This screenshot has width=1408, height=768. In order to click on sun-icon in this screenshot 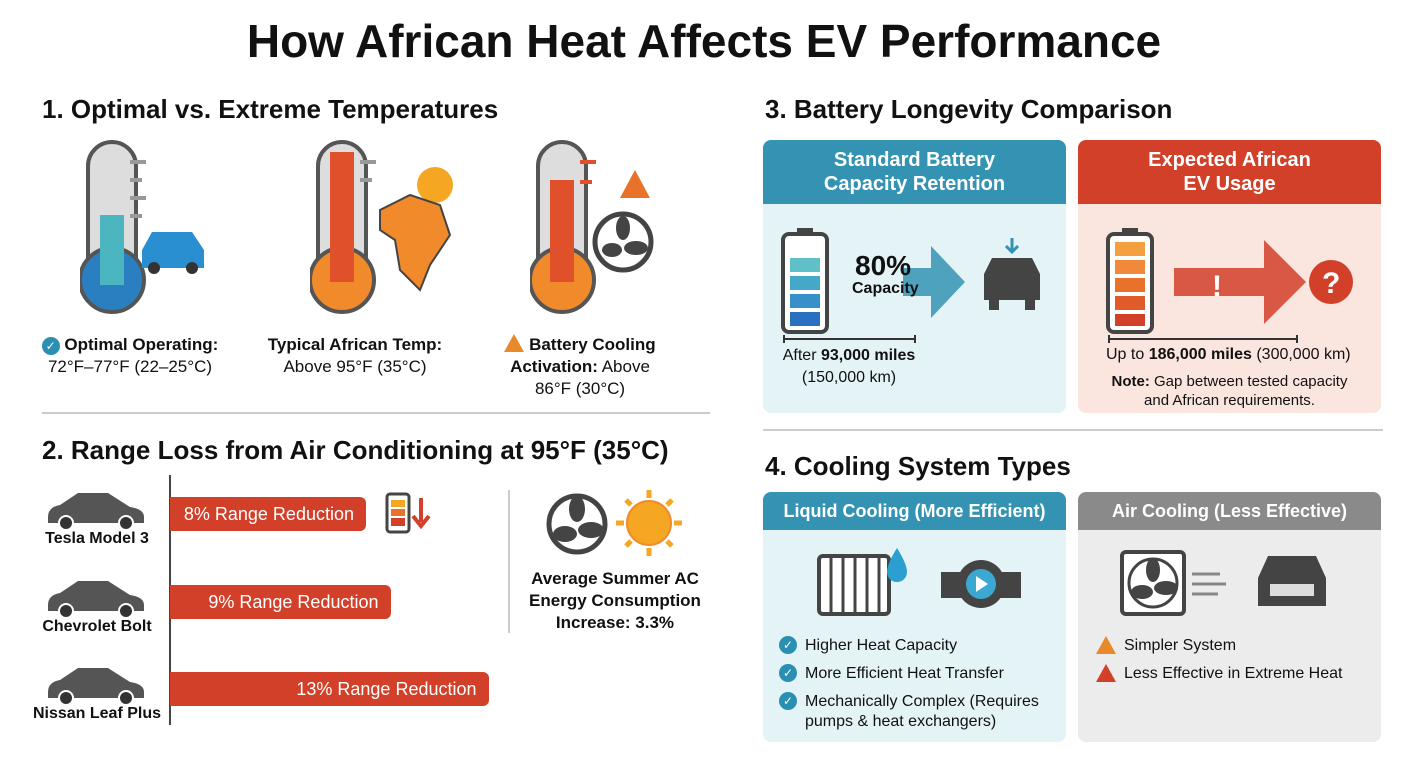, I will do `click(649, 523)`.